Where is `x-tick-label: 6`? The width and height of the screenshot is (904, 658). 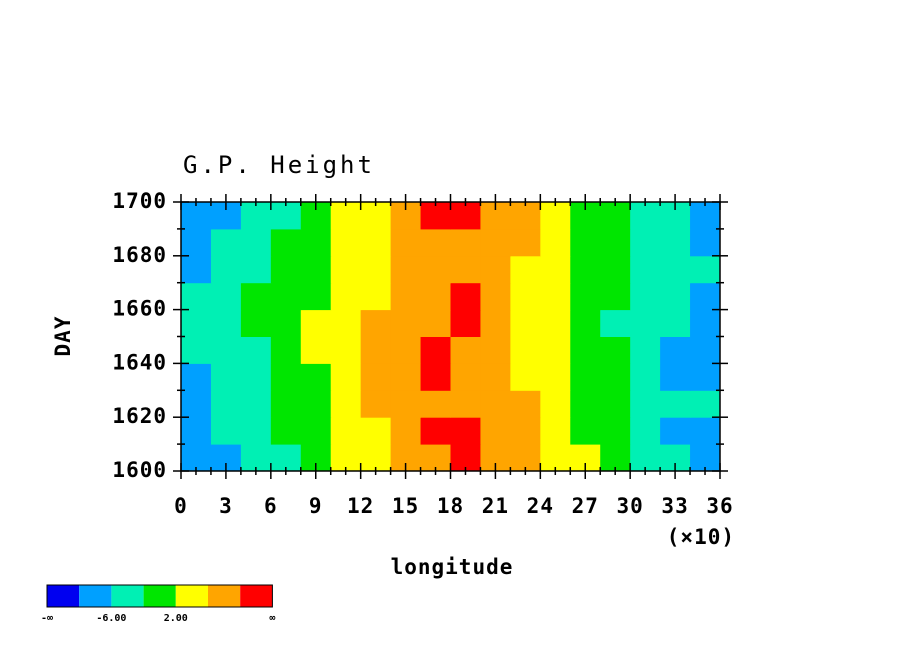 x-tick-label: 6 is located at coordinates (271, 506).